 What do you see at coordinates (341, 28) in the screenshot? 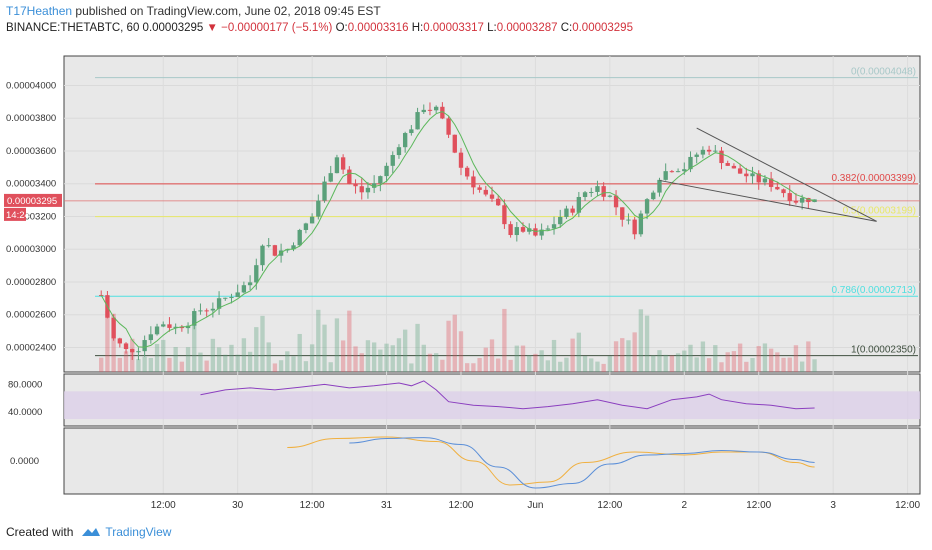
I see `open-label: O:` at bounding box center [341, 28].